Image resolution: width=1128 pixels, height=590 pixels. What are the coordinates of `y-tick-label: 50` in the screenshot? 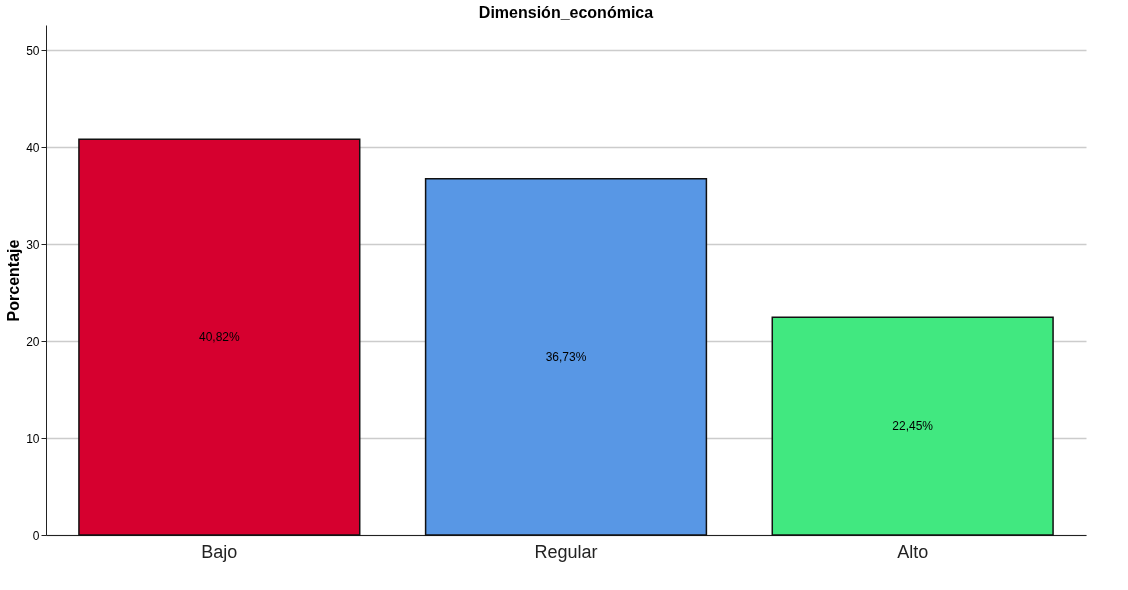 It's located at (33, 50).